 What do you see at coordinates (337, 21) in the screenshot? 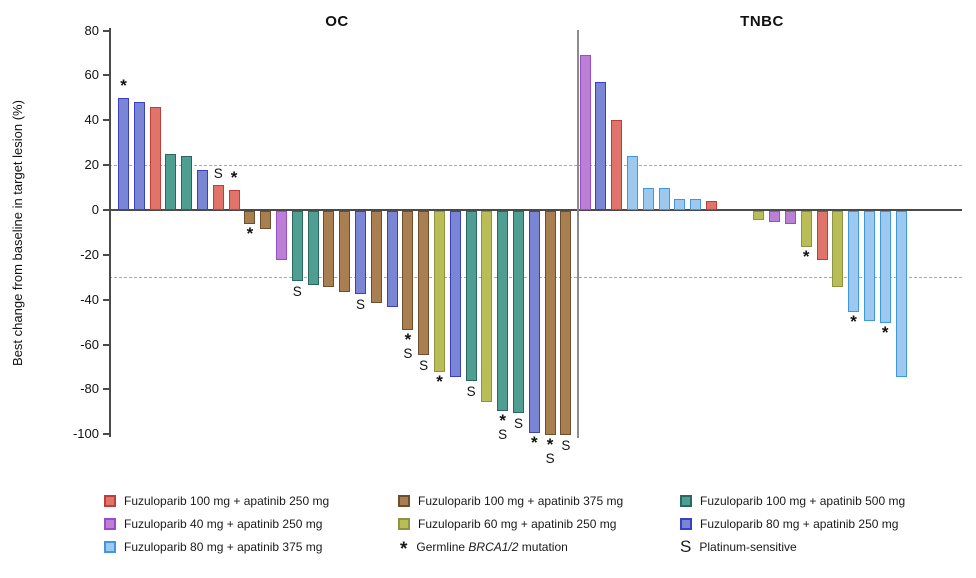
I see `oc-panel-title: OC` at bounding box center [337, 21].